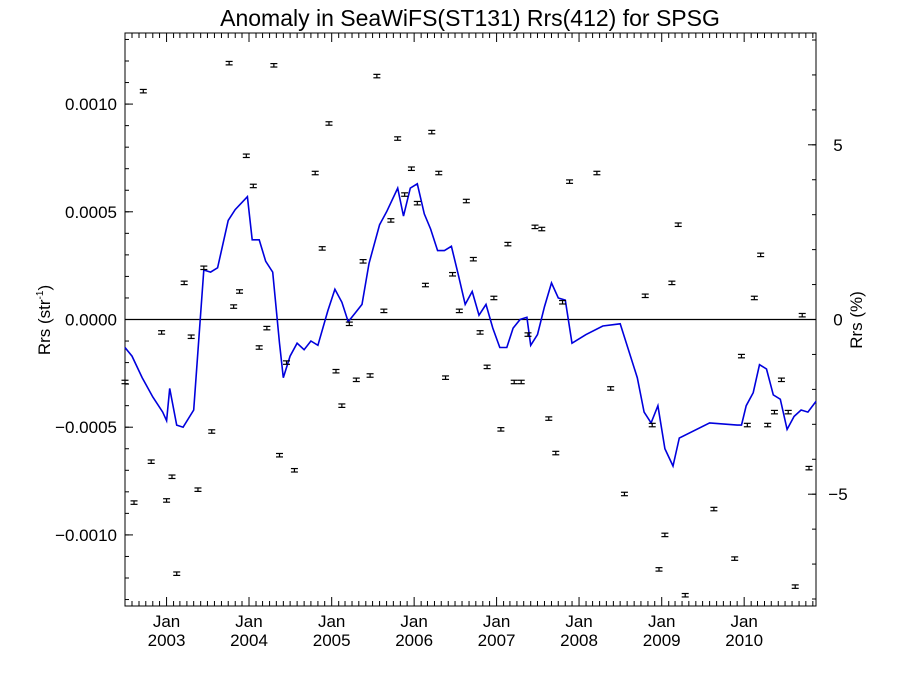 The image size is (900, 675). I want to click on y-tick-label-left: −0.0005, so click(86, 427).